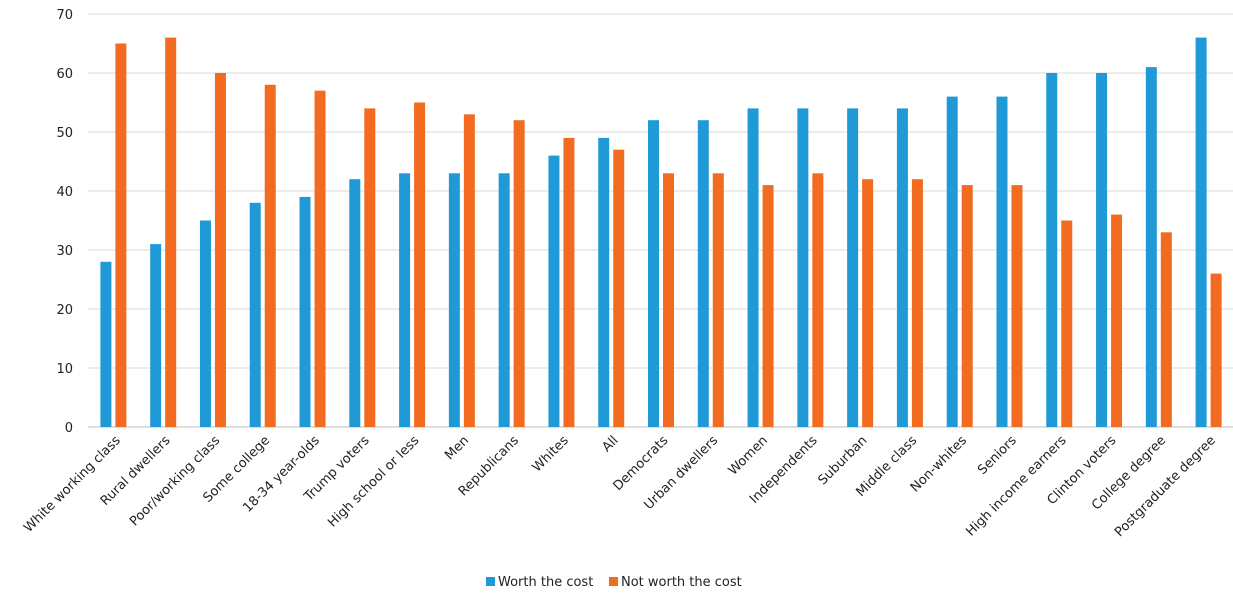 This screenshot has height=596, width=1233. What do you see at coordinates (72, 484) in the screenshot?
I see `x-tick-label-0: White working class` at bounding box center [72, 484].